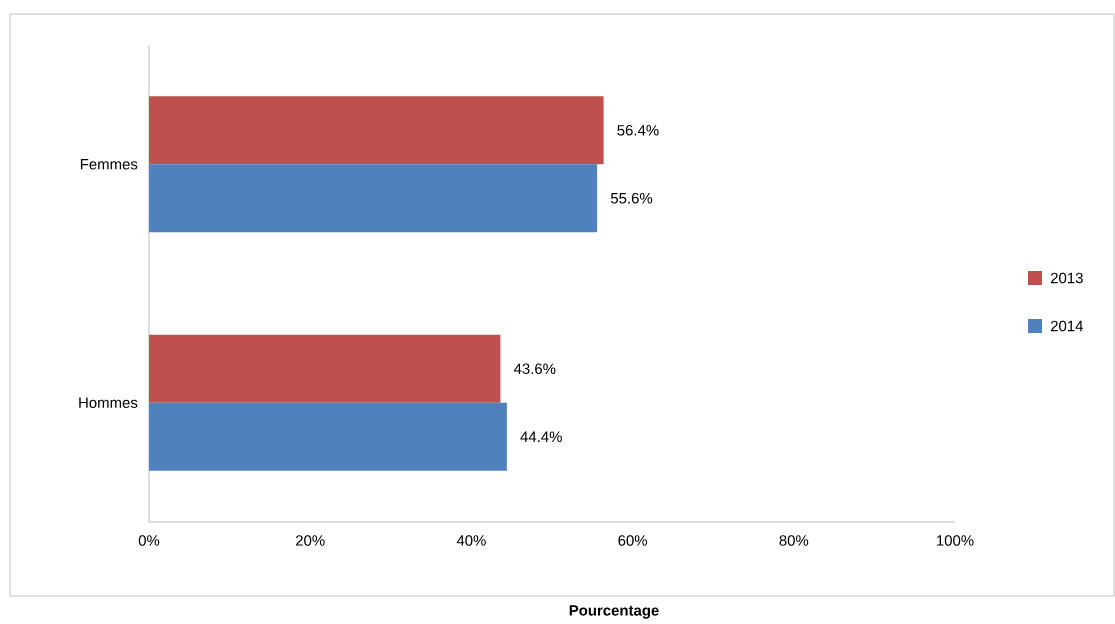 The width and height of the screenshot is (1115, 624). What do you see at coordinates (108, 402) in the screenshot?
I see `y-tick-label: Hommes` at bounding box center [108, 402].